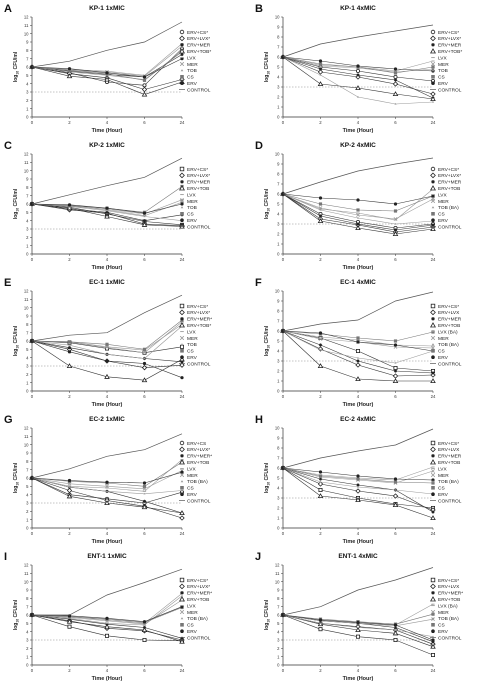  I want to click on x-tick-label: 6, so click(395, 259).